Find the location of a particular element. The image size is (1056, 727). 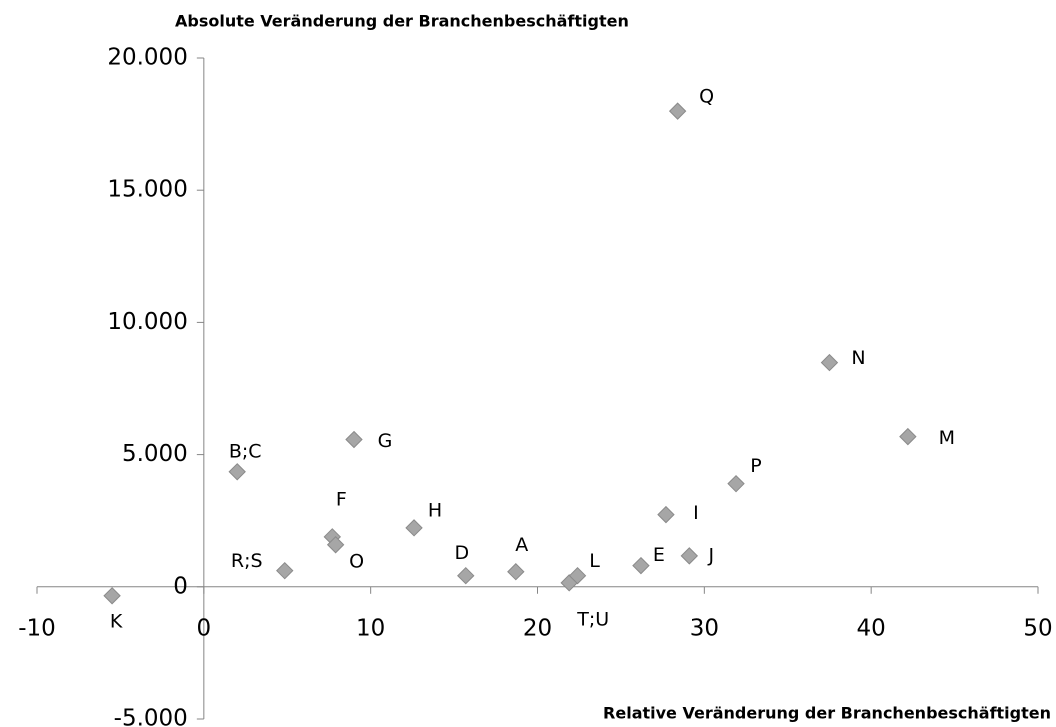

x-tick-label: 40 is located at coordinates (871, 628).